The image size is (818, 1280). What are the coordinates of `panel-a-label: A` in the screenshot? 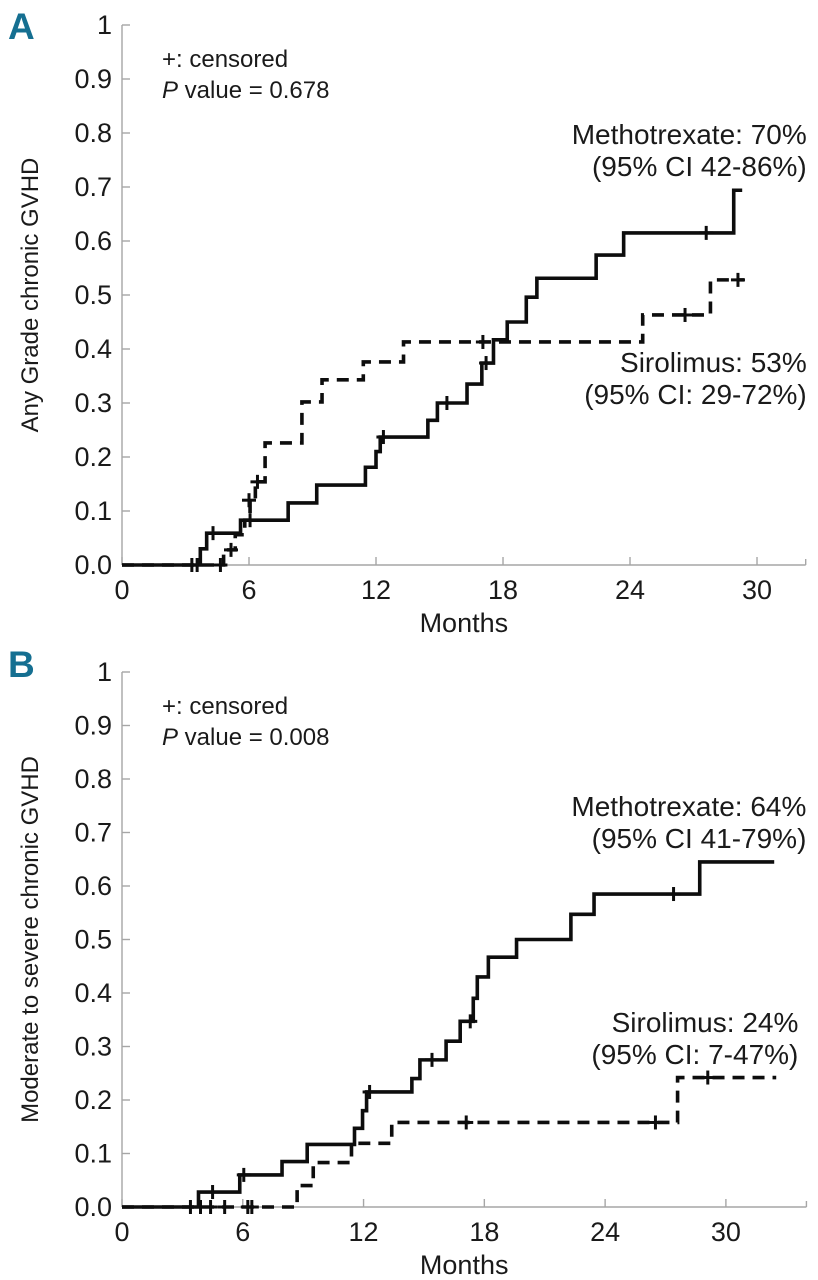 It's located at (21, 26).